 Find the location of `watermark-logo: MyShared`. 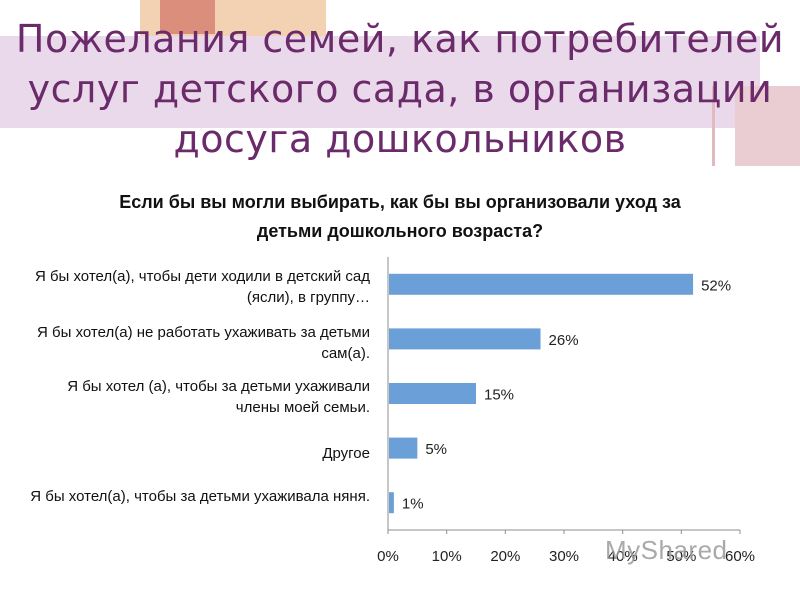

watermark-logo: MyShared is located at coordinates (666, 550).